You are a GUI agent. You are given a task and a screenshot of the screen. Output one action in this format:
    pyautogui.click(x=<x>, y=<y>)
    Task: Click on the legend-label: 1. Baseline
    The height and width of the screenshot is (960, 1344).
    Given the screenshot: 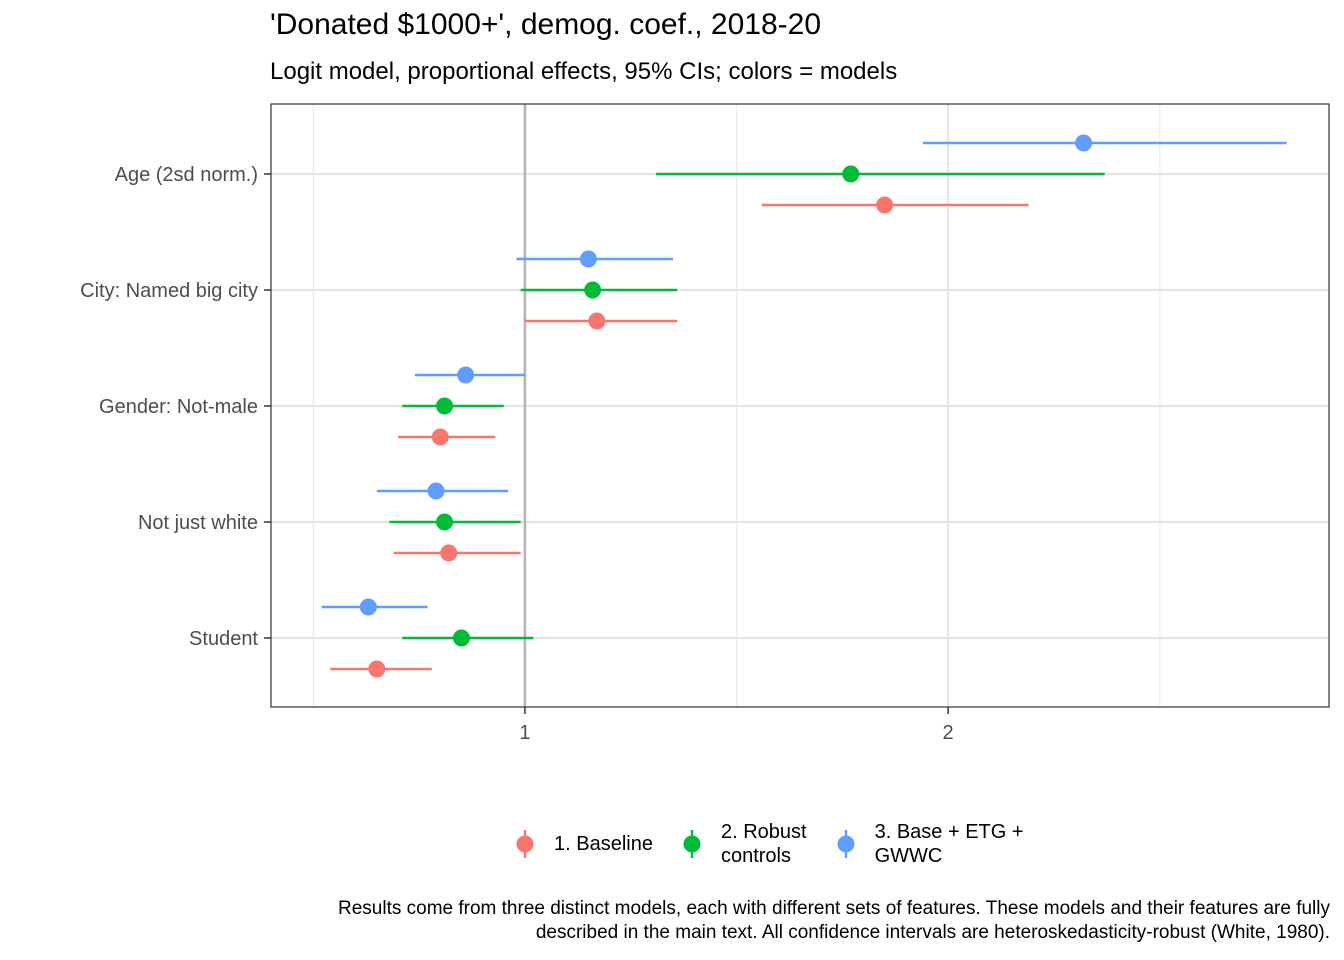 What is the action you would take?
    pyautogui.click(x=603, y=844)
    